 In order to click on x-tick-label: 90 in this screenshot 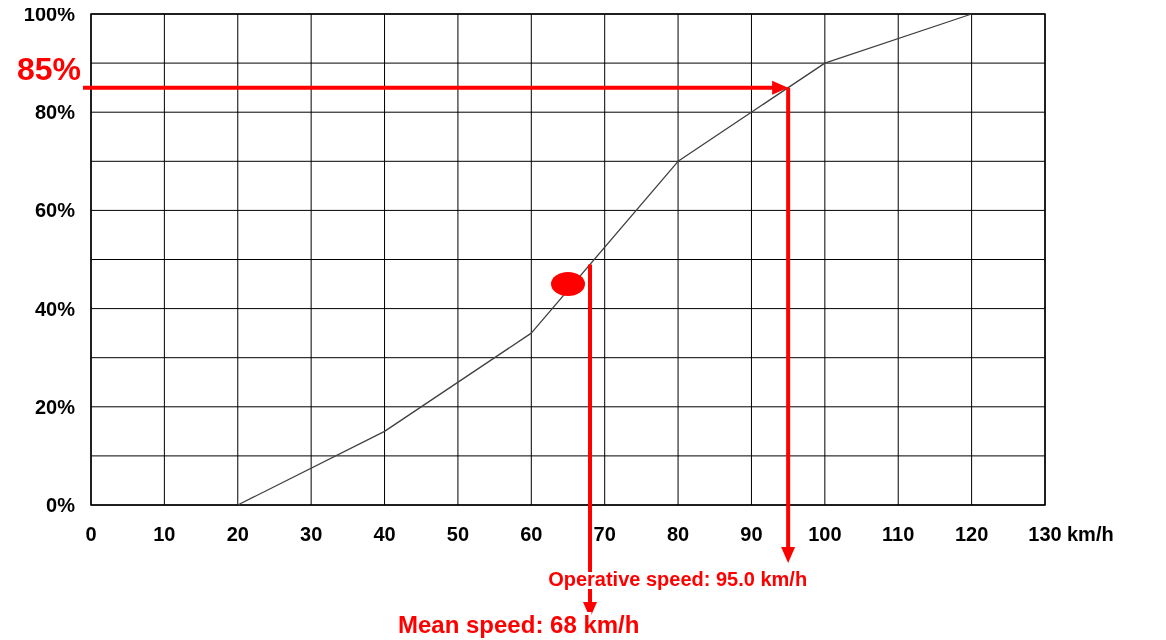, I will do `click(751, 534)`.